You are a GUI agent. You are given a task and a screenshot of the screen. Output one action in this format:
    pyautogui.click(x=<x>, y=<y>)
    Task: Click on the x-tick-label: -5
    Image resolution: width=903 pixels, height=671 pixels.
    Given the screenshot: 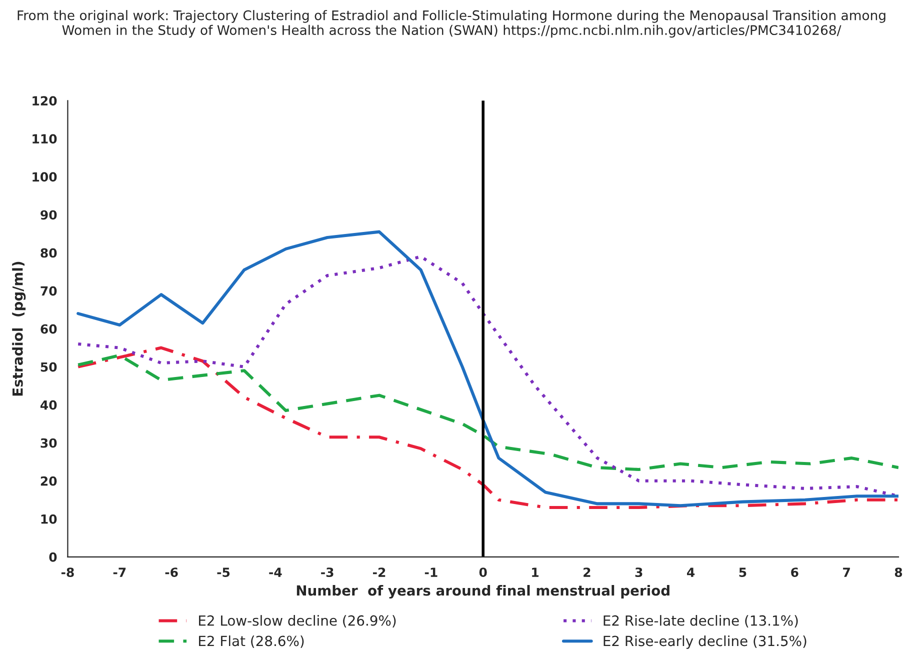 What is the action you would take?
    pyautogui.click(x=223, y=573)
    